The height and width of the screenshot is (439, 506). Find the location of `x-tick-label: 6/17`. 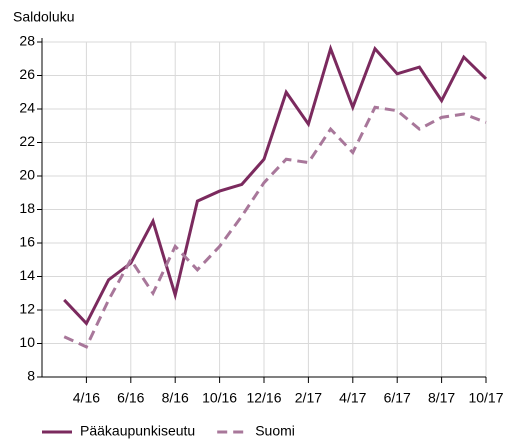

x-tick-label: 6/17 is located at coordinates (397, 398).